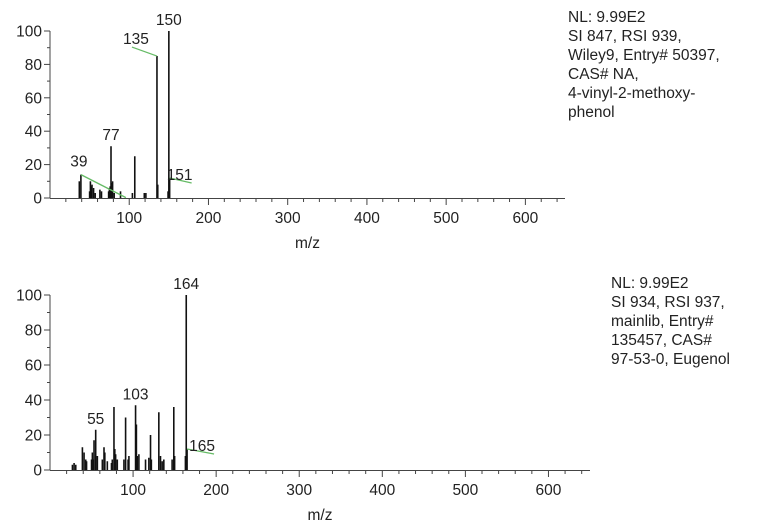 This screenshot has width=784, height=530. I want to click on info-line: 135457, CAS#, so click(661, 340).